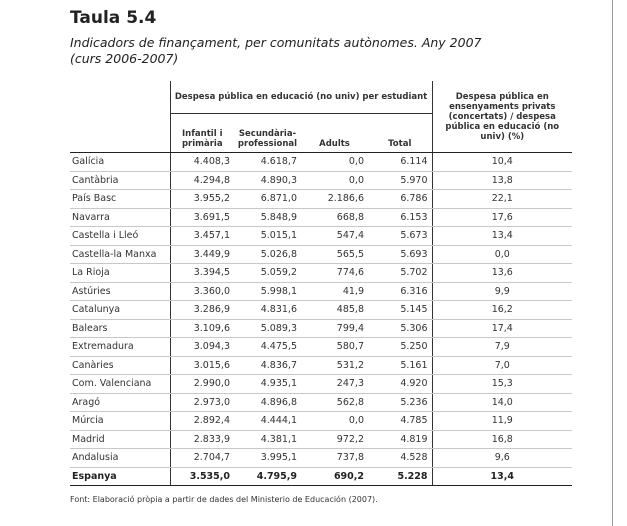 The height and width of the screenshot is (526, 627). I want to click on cell-private: 9,9, so click(502, 291).